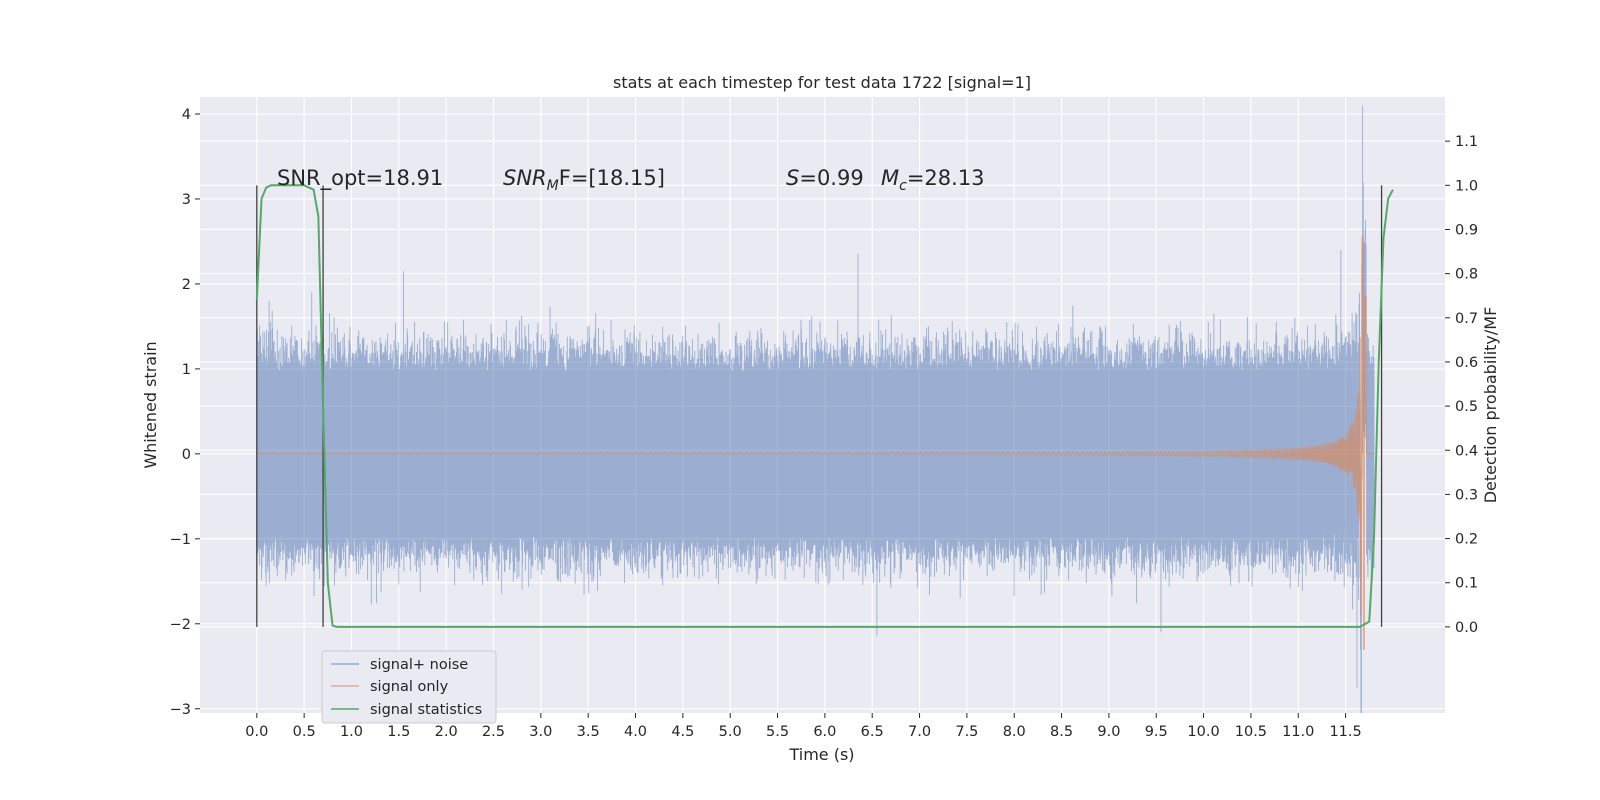  Describe the element at coordinates (540, 732) in the screenshot. I see `x-tick-label: 3.0` at that location.